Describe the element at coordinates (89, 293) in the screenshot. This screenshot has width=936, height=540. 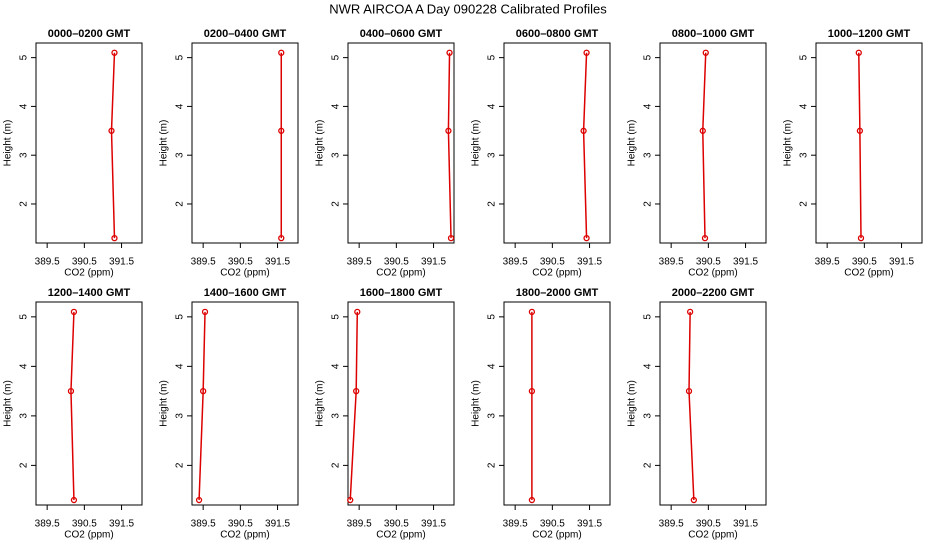
I see `panel-title: 1200–1400 GMT` at that location.